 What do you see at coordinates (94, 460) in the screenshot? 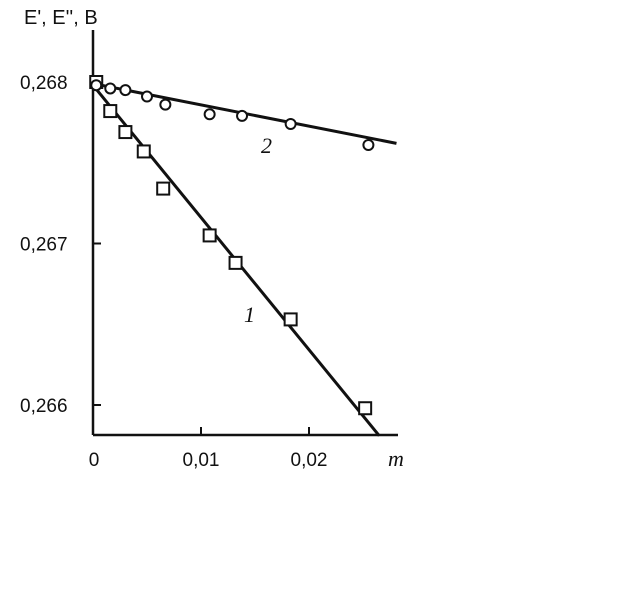
I see `x-tick-label: 0` at bounding box center [94, 460].